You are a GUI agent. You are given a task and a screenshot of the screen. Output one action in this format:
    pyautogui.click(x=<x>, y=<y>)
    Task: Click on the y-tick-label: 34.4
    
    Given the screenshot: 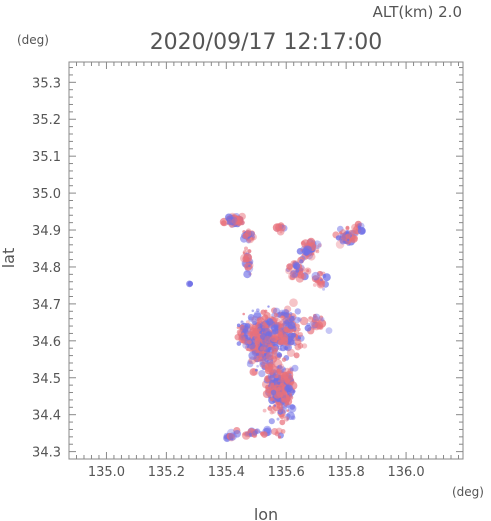 What is the action you would take?
    pyautogui.click(x=46, y=416)
    